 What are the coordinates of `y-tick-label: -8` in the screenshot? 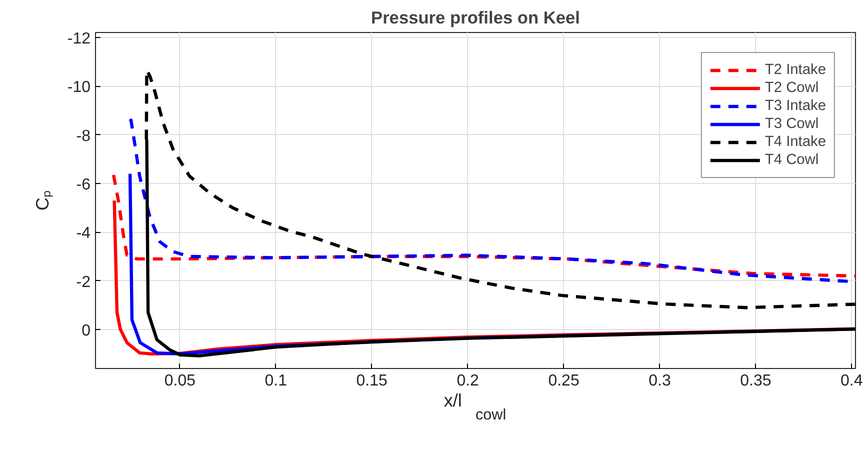 It's located at (83, 136).